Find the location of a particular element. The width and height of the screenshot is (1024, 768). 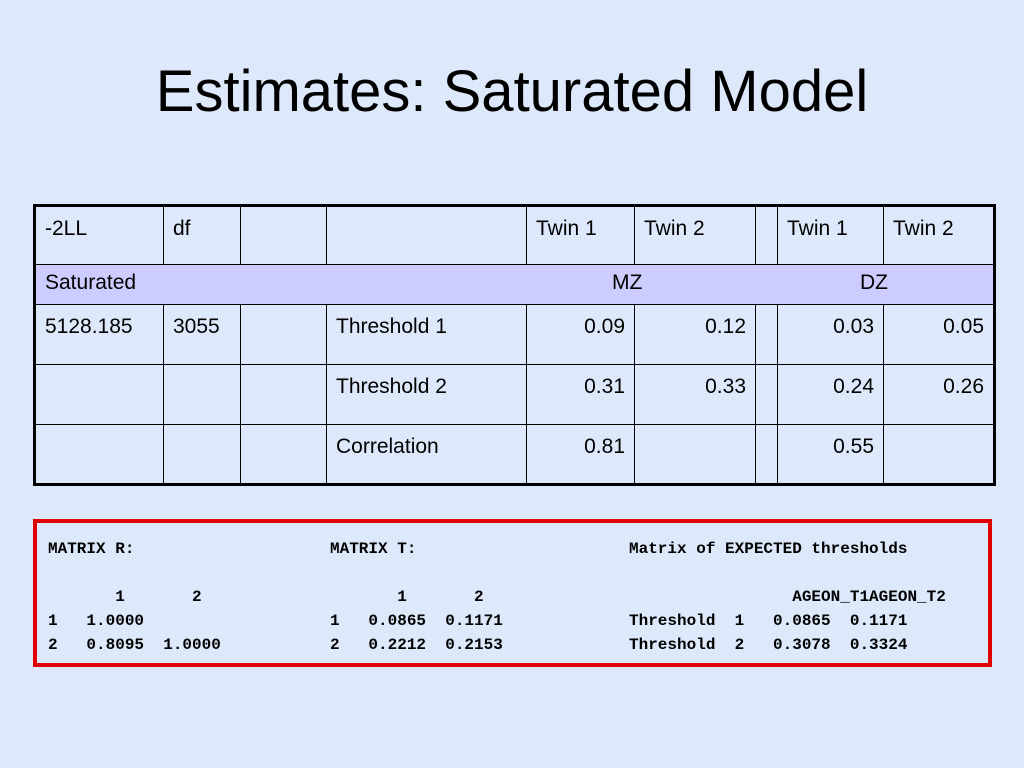

table-cell: 0.81 is located at coordinates (580, 454).